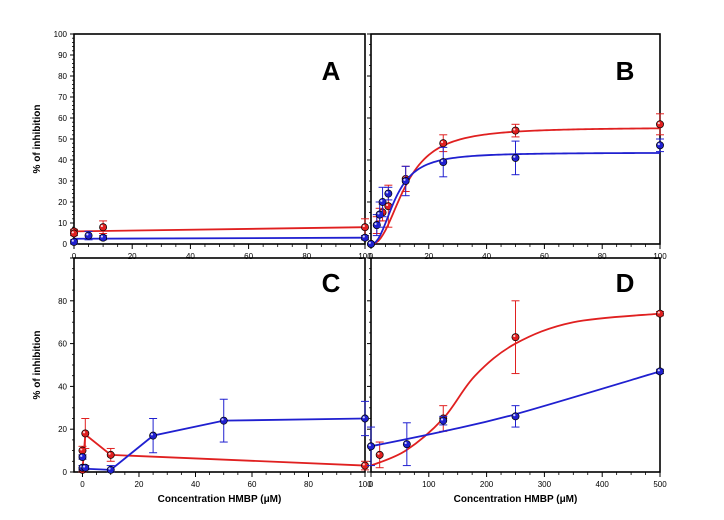 This screenshot has height=520, width=724. What do you see at coordinates (62, 97) in the screenshot?
I see `y-tick-label: 70` at bounding box center [62, 97].